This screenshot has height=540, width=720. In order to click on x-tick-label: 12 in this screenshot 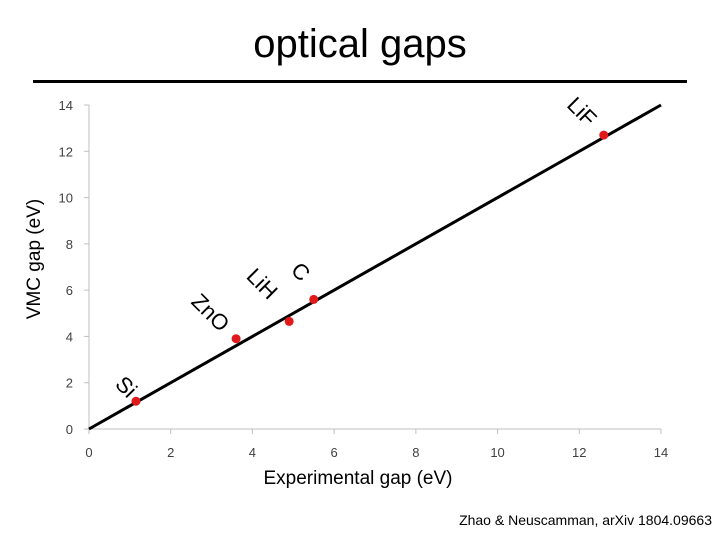, I will do `click(579, 452)`.